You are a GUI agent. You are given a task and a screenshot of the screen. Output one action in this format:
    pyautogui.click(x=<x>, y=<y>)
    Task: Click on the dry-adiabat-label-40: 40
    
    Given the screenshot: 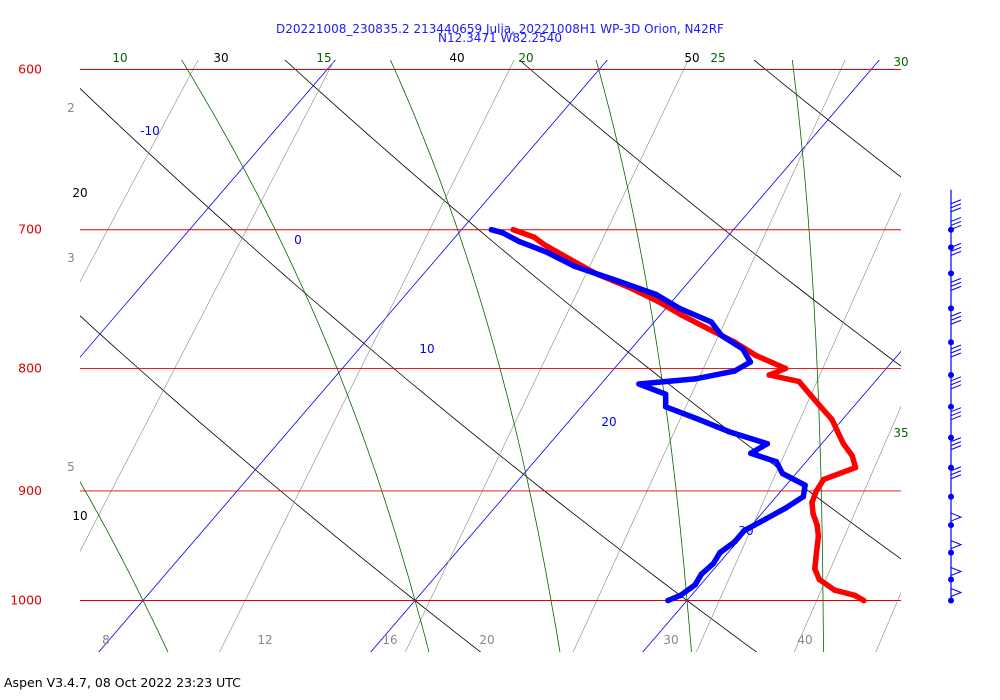 What is the action you would take?
    pyautogui.click(x=456, y=58)
    